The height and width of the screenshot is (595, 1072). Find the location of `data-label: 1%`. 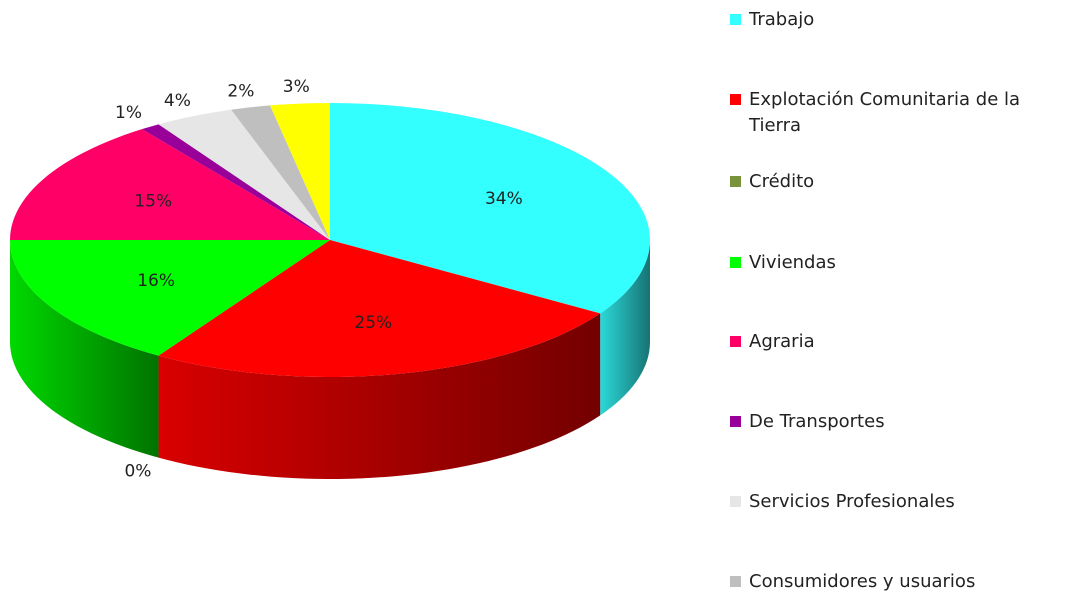

data-label: 1% is located at coordinates (128, 113).